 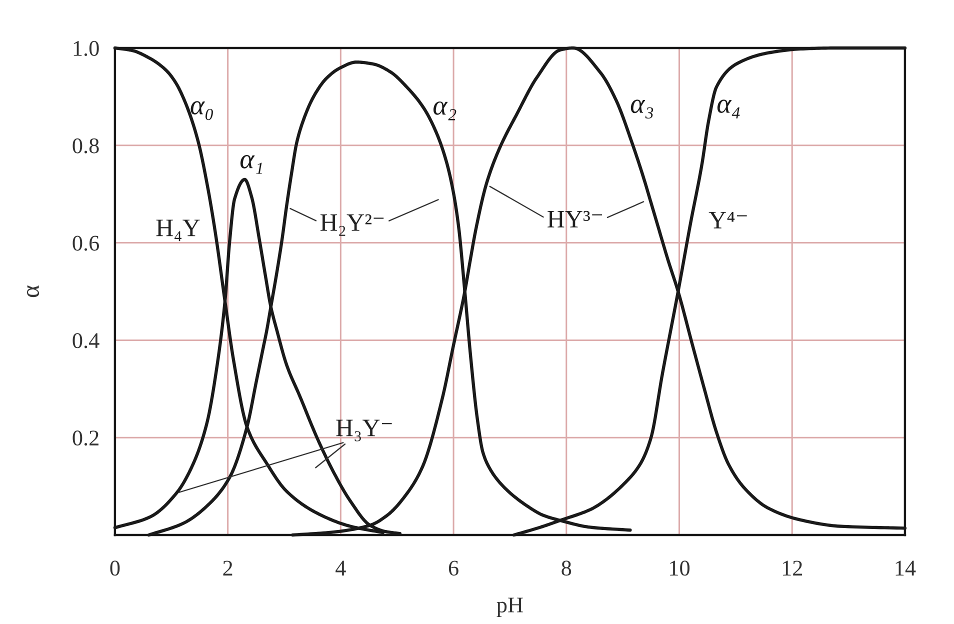 What do you see at coordinates (575, 219) in the screenshot?
I see `annotation: HY³⁻` at bounding box center [575, 219].